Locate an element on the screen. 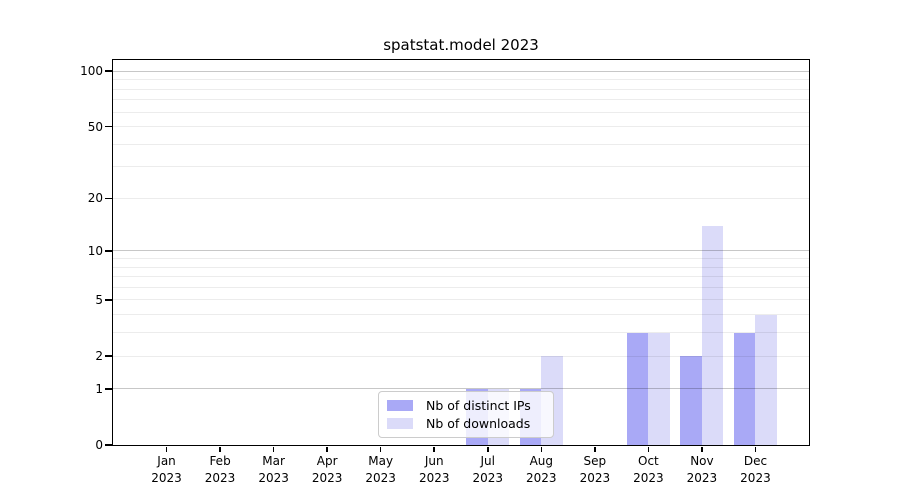  x-tick-mark-nov is located at coordinates (702, 449).